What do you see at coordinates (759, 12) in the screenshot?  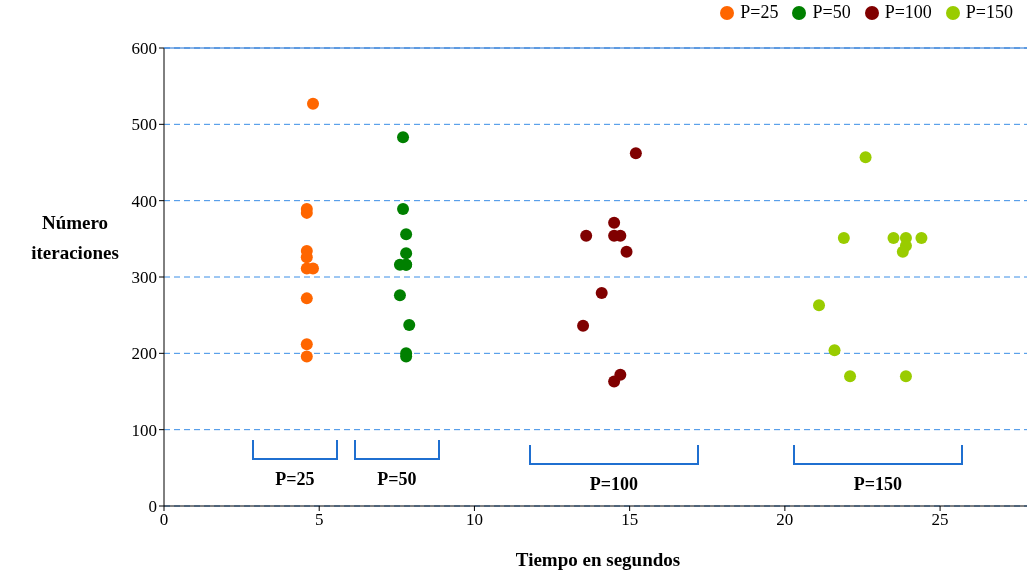 I see `legend-label: P=25` at bounding box center [759, 12].